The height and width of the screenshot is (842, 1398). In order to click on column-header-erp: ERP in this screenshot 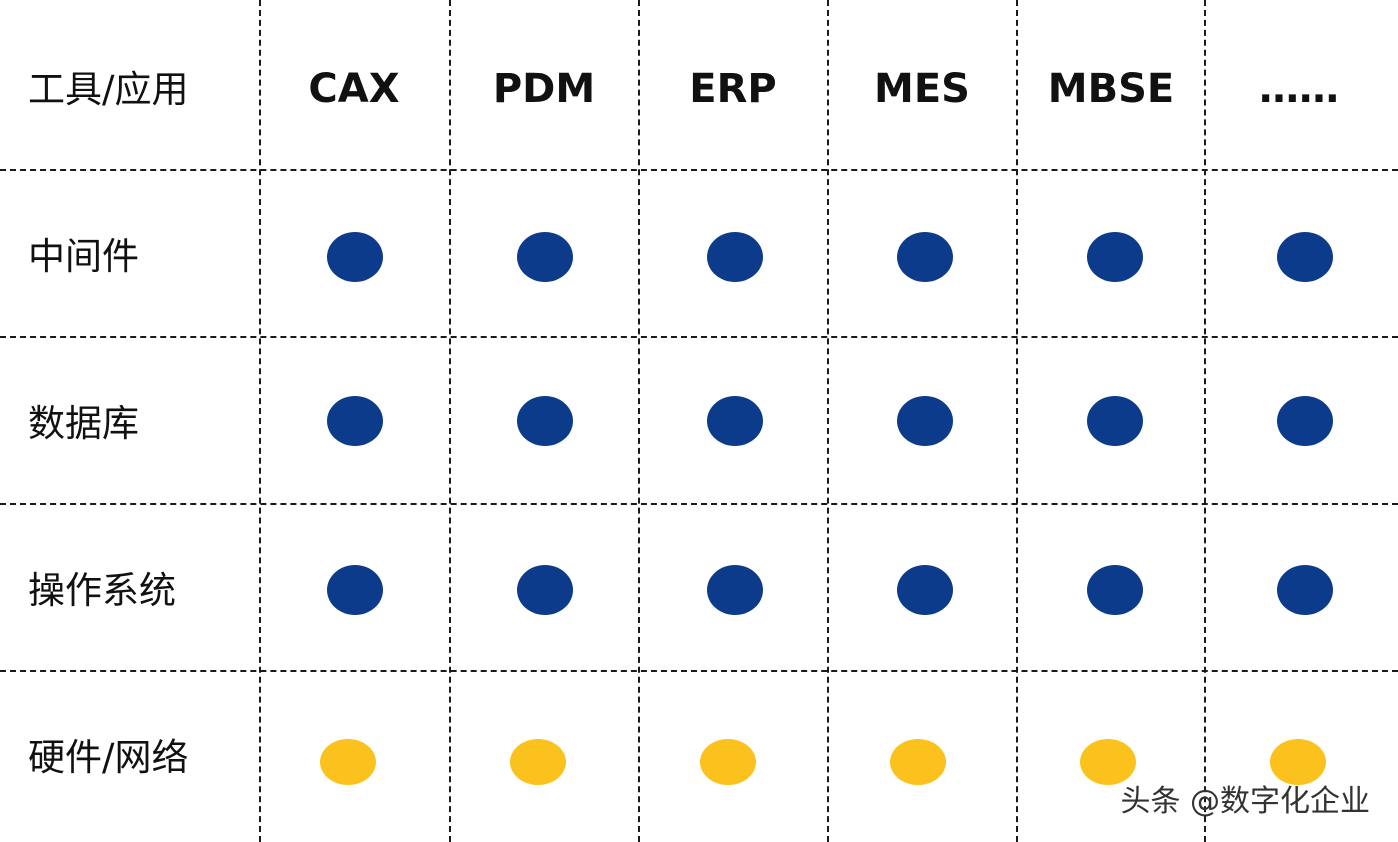, I will do `click(733, 89)`.